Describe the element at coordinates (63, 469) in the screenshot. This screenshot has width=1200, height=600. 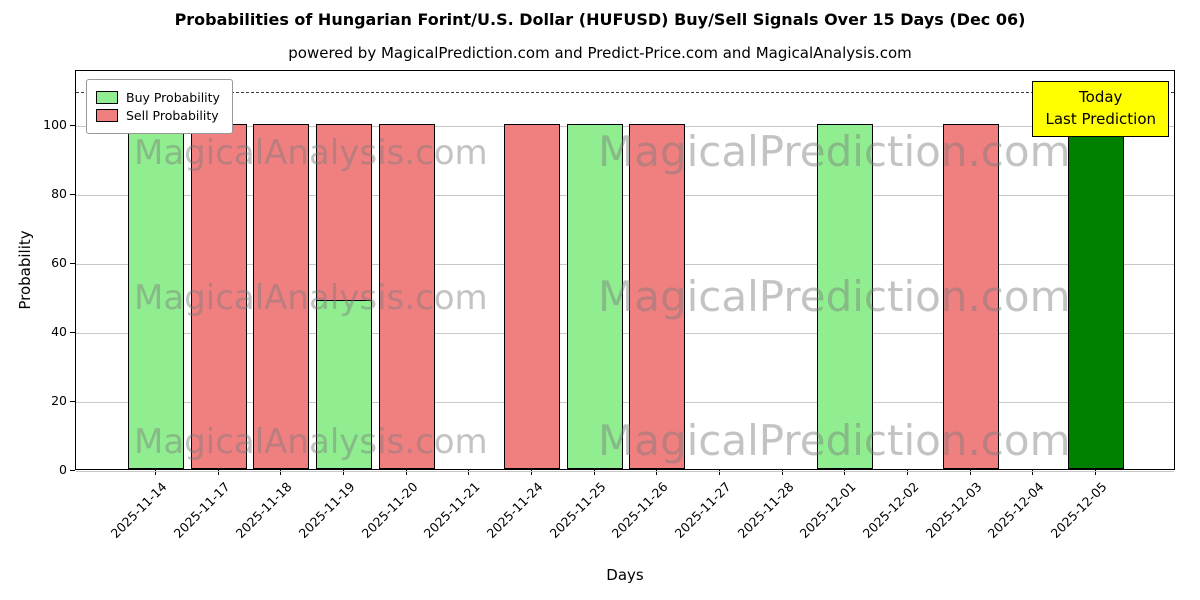
I see `y-tick-label: 0` at that location.